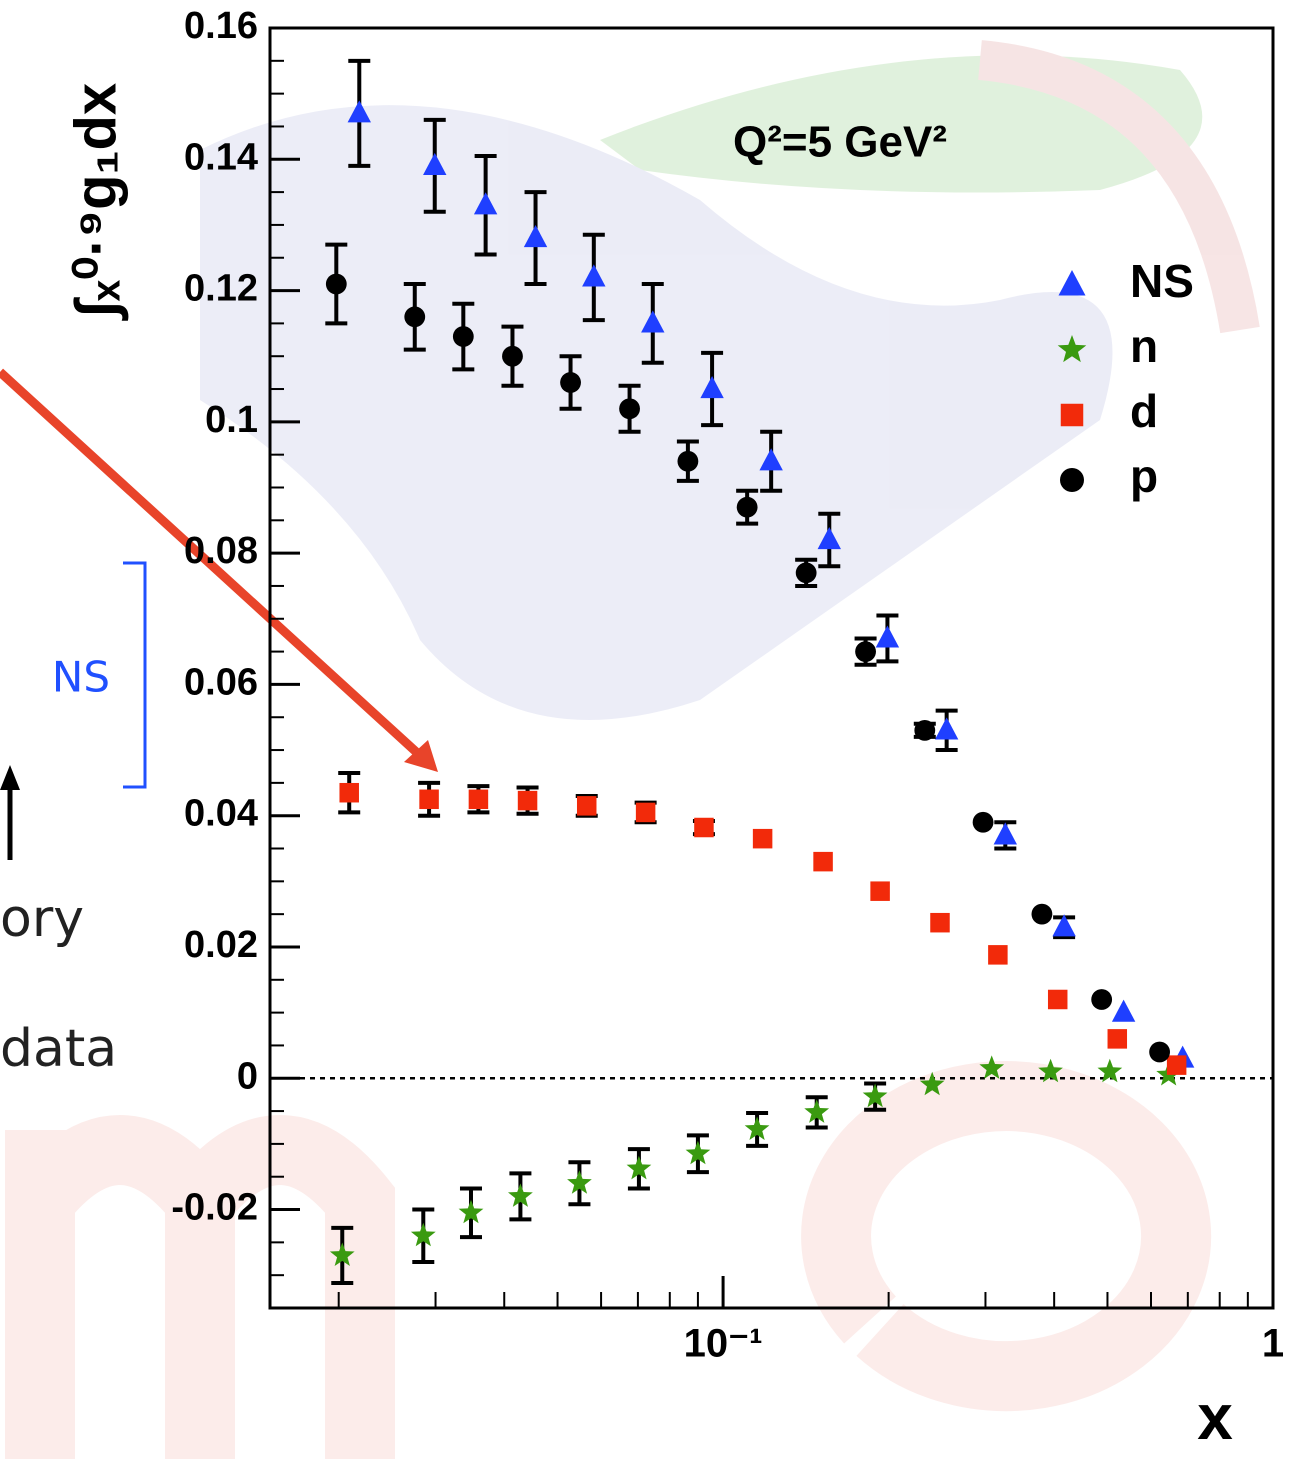 The height and width of the screenshot is (1459, 1294). I want to click on side-text: ory, so click(42, 919).